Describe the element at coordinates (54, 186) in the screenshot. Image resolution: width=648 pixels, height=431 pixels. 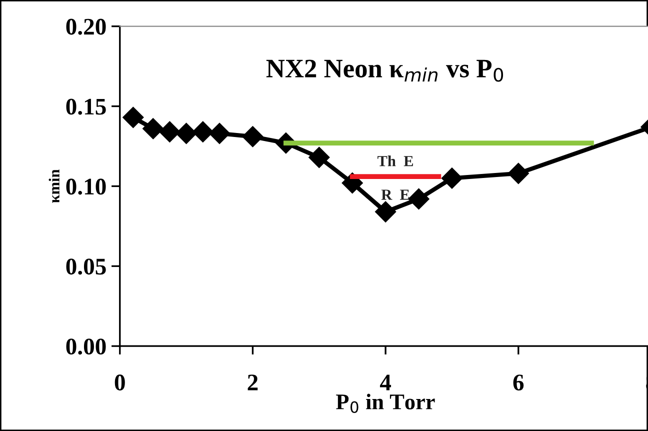
I see `y-axis-title: κmin` at that location.